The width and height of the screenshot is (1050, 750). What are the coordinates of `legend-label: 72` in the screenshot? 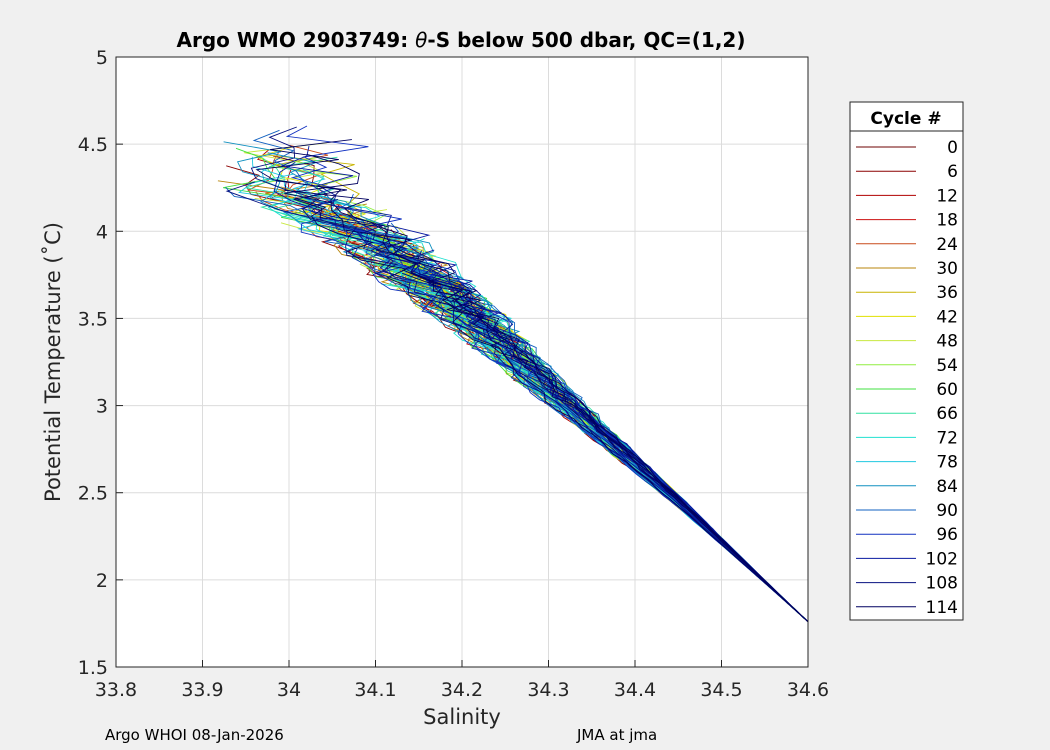 It's located at (947, 438).